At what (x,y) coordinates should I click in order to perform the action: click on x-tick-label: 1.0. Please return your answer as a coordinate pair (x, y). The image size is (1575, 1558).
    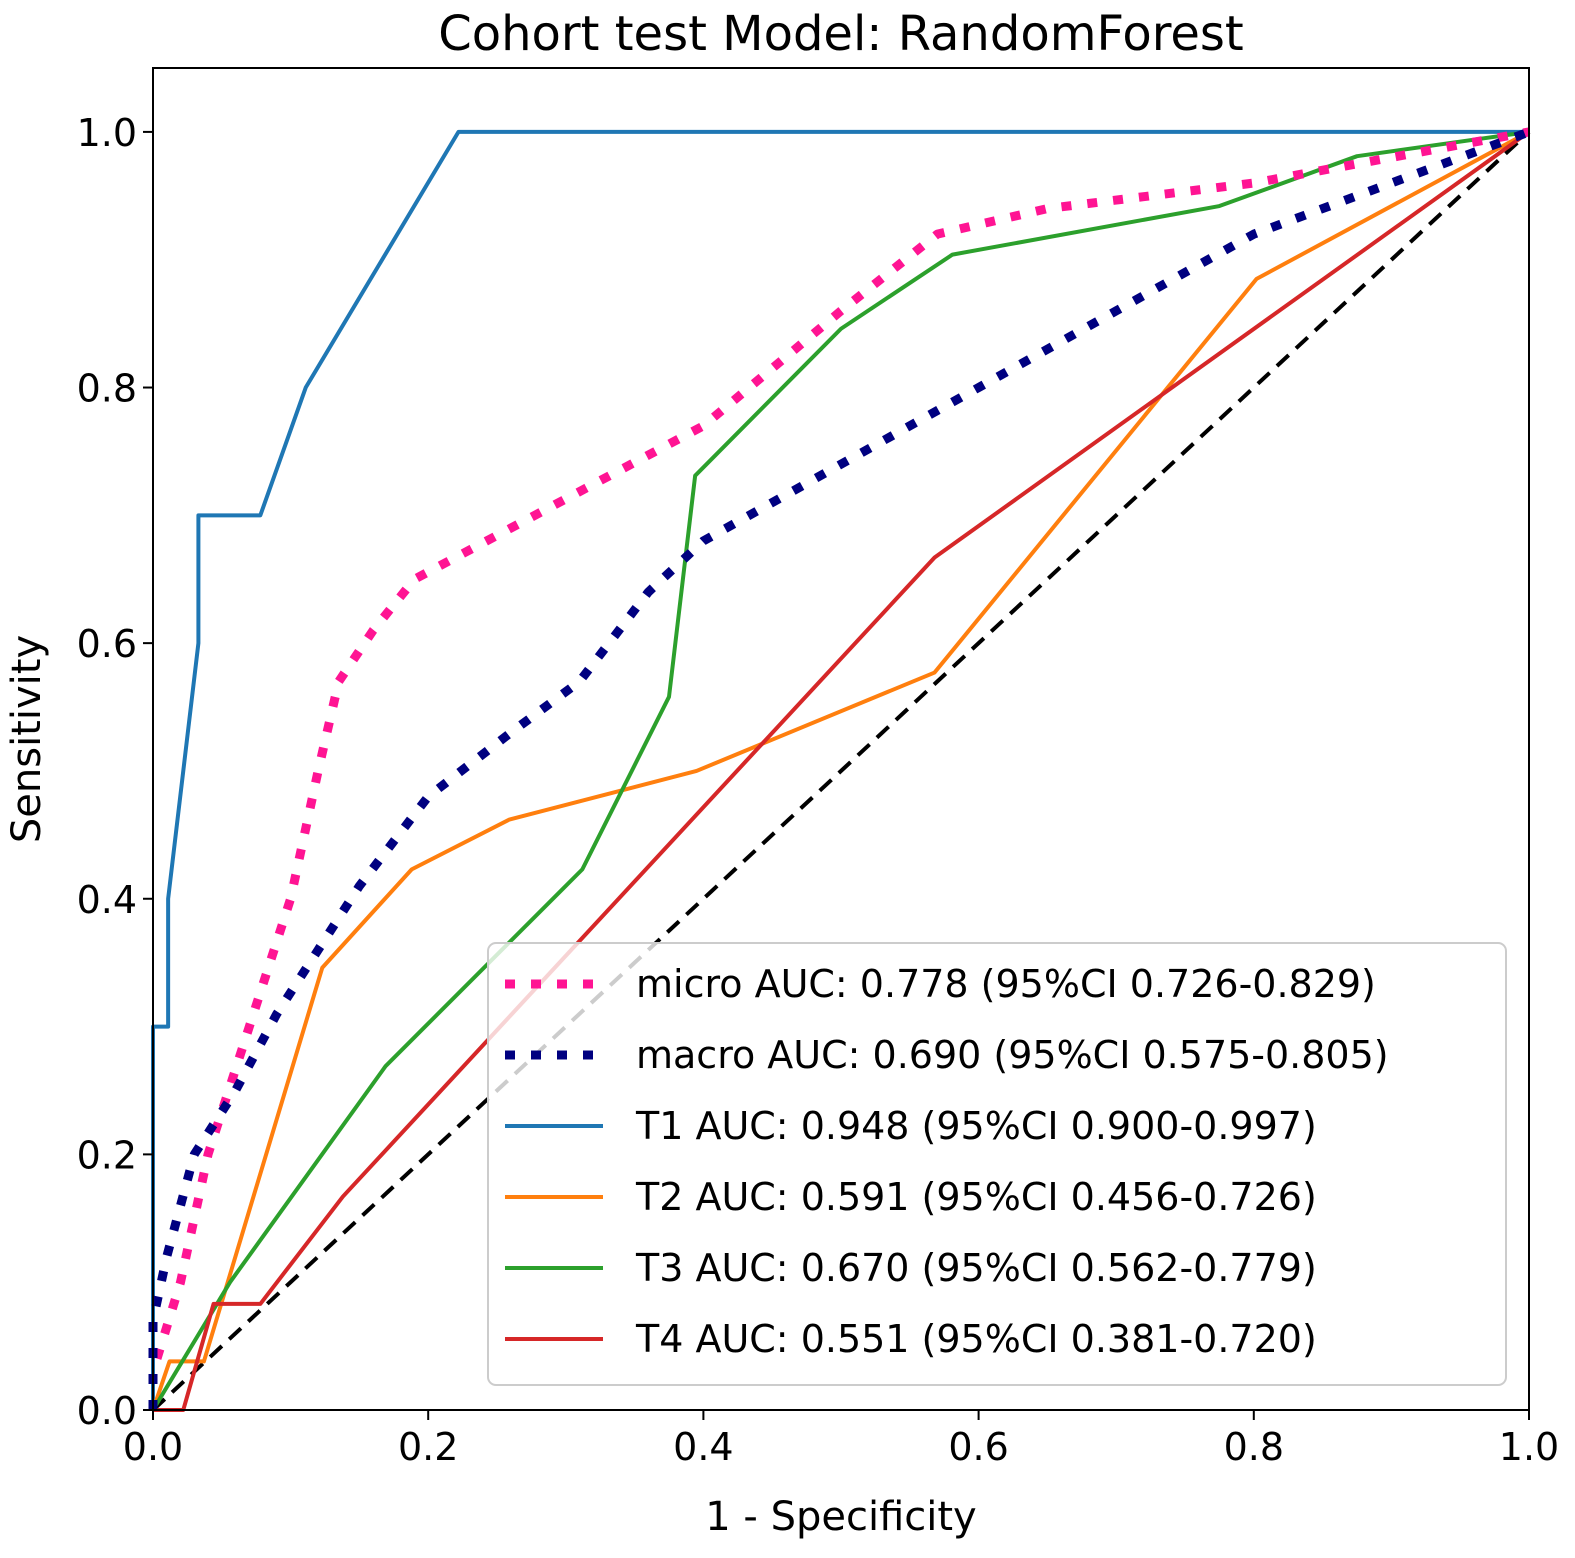
    Looking at the image, I should click on (1529, 1447).